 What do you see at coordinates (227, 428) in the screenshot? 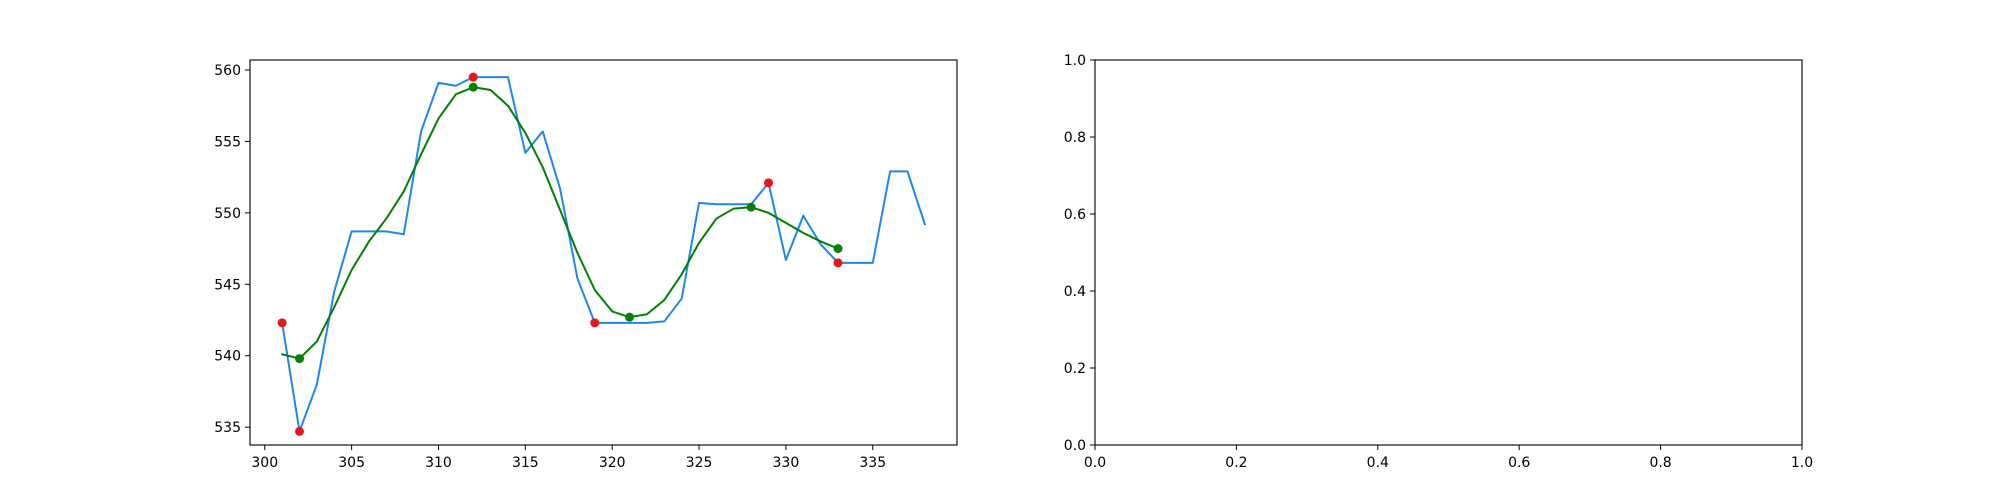
I see `left-y-tick-label: 535` at bounding box center [227, 428].